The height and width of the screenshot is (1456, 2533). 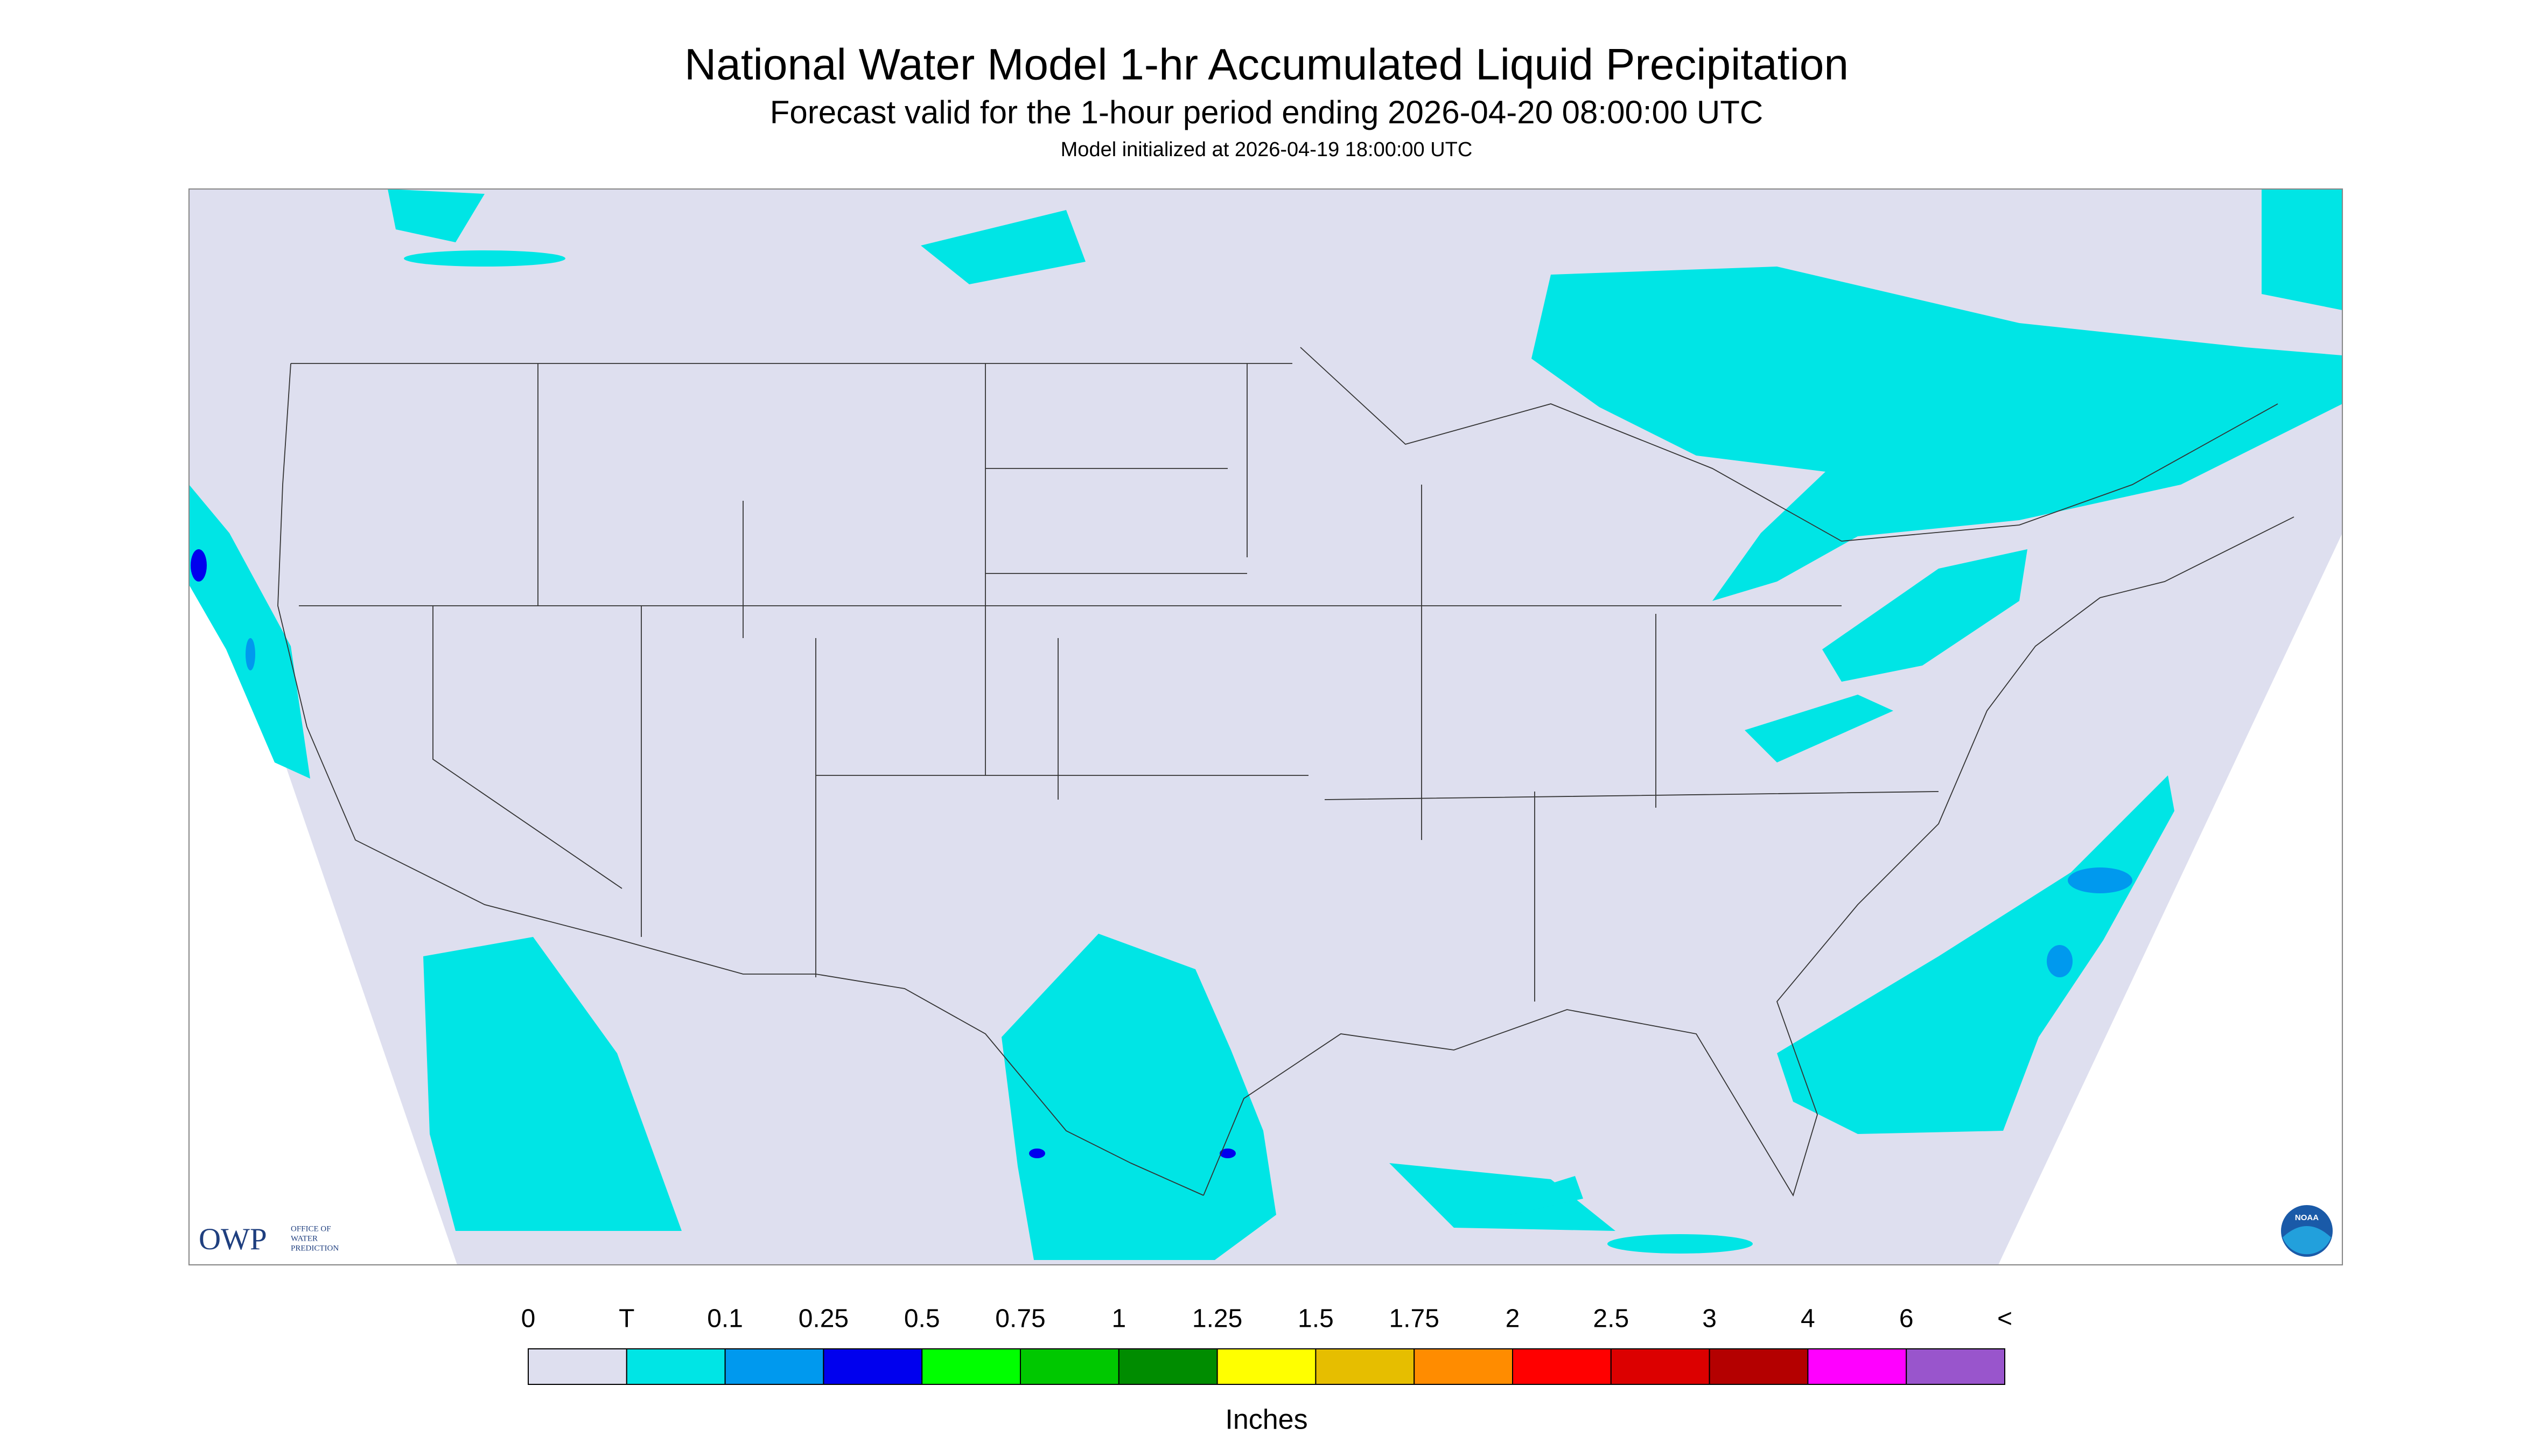 What do you see at coordinates (1611, 1319) in the screenshot?
I see `legend-label: 2.5` at bounding box center [1611, 1319].